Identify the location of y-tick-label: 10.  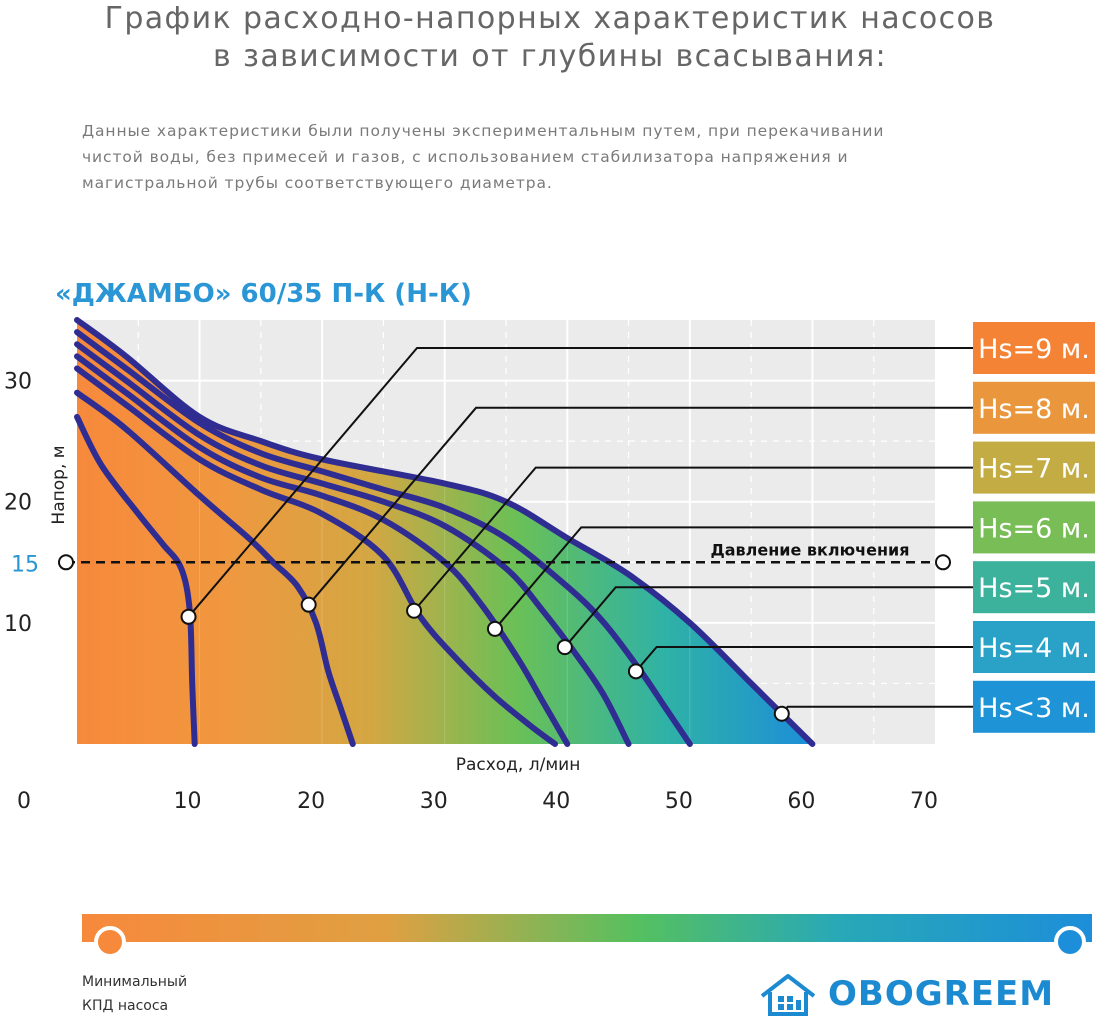
(18, 624).